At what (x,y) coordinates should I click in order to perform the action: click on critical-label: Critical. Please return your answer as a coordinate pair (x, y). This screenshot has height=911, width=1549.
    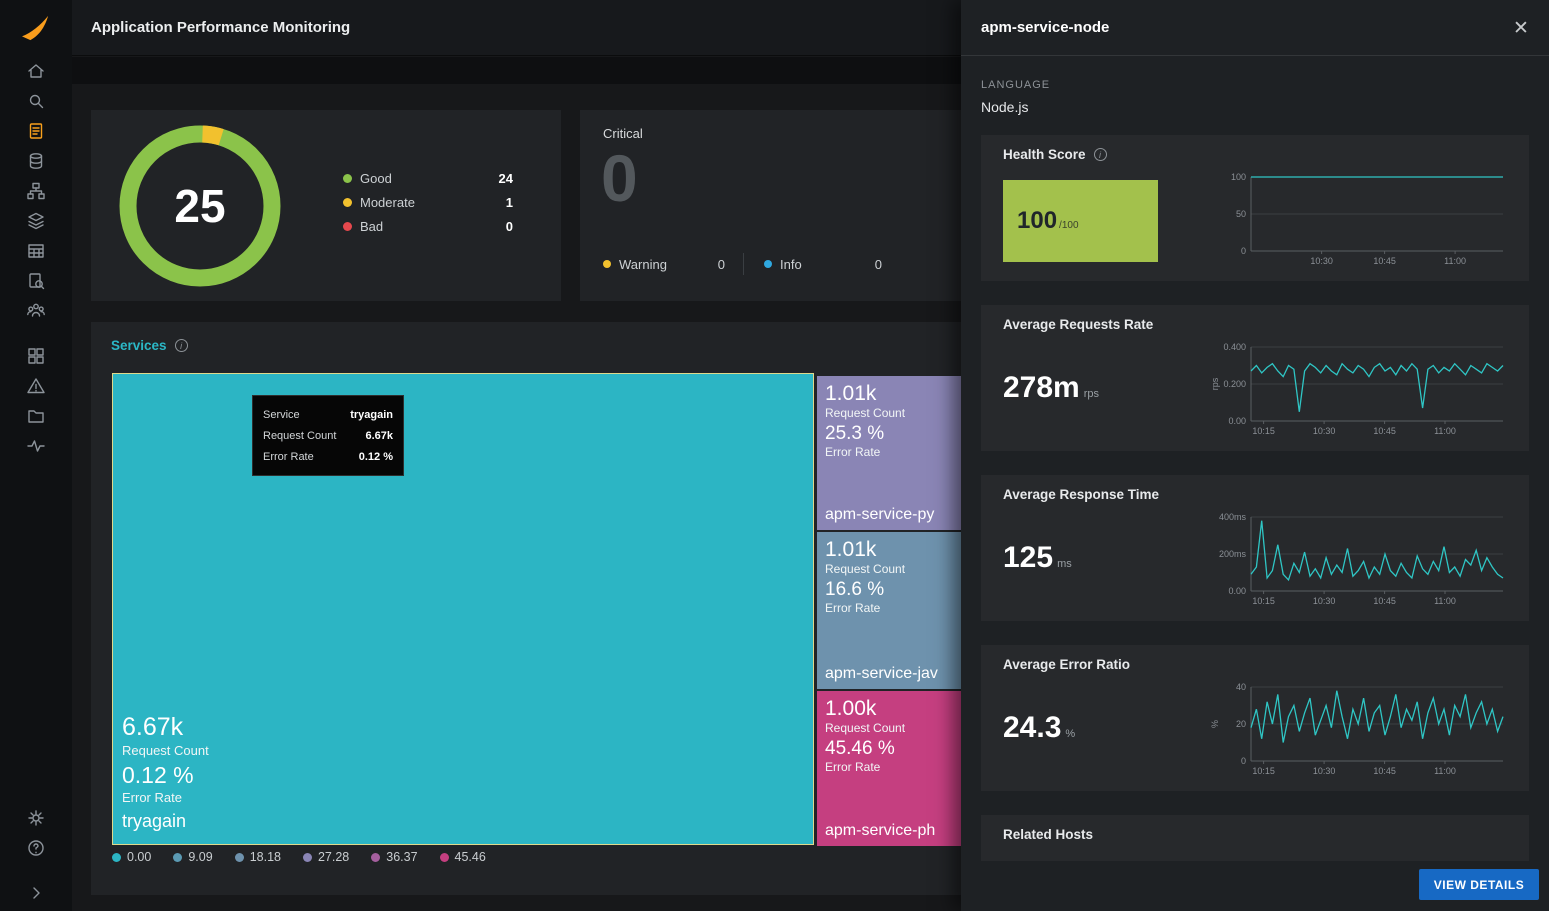
    Looking at the image, I should click on (623, 133).